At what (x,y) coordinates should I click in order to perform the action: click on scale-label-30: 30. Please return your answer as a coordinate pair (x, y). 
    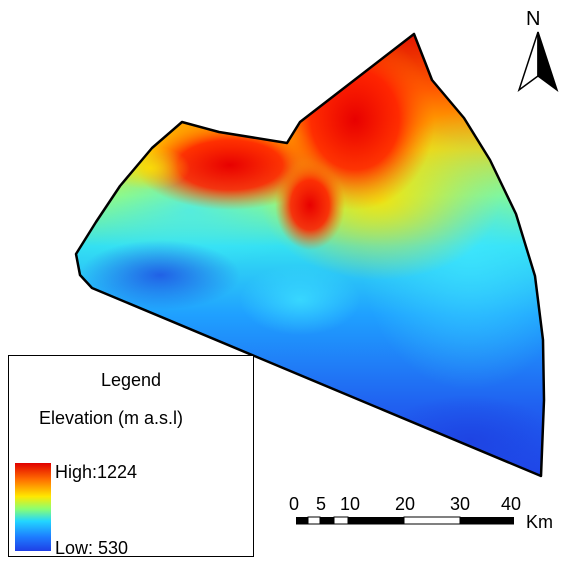
    Looking at the image, I should click on (460, 504).